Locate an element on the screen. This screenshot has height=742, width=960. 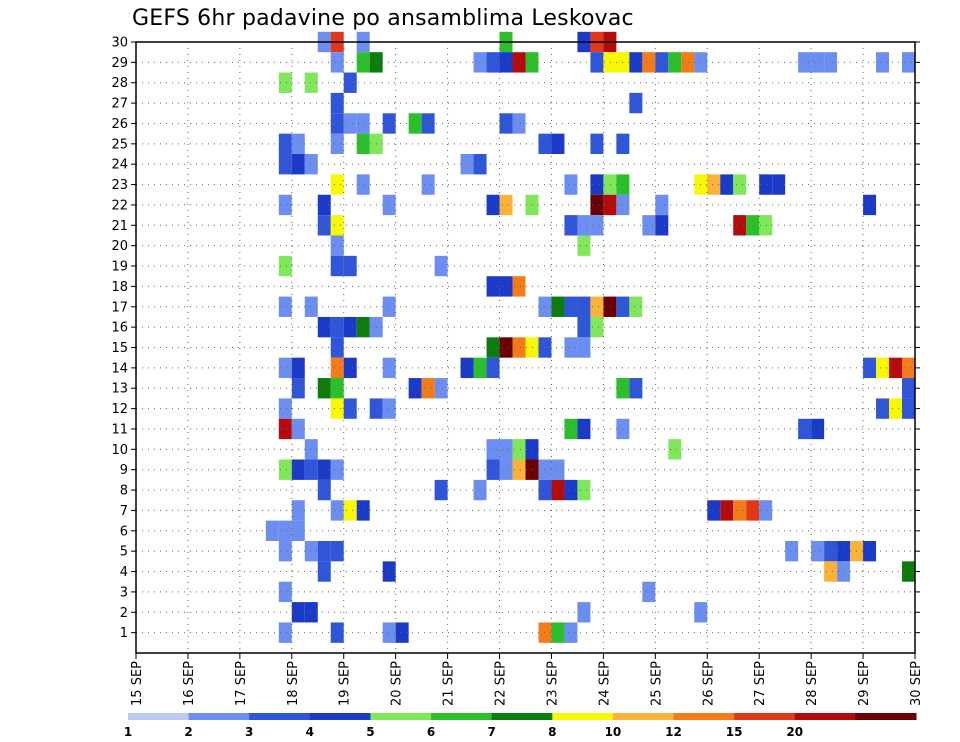
y-tick-label: 7 is located at coordinates (124, 511).